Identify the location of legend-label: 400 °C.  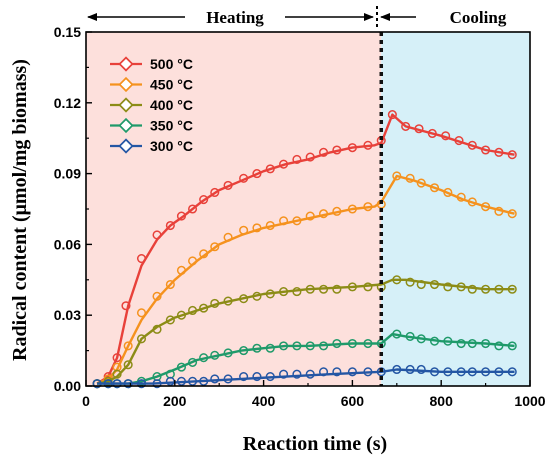
(171, 105).